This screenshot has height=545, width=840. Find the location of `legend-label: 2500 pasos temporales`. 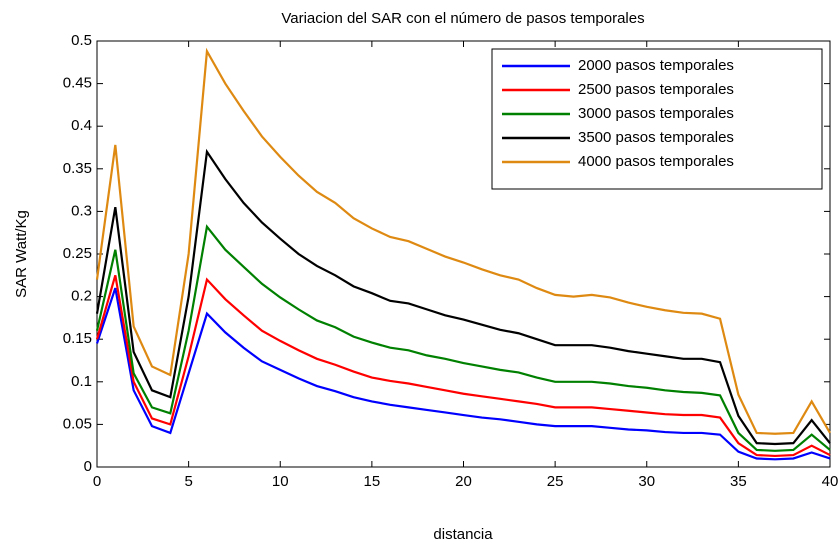

legend-label: 2500 pasos temporales is located at coordinates (656, 89).